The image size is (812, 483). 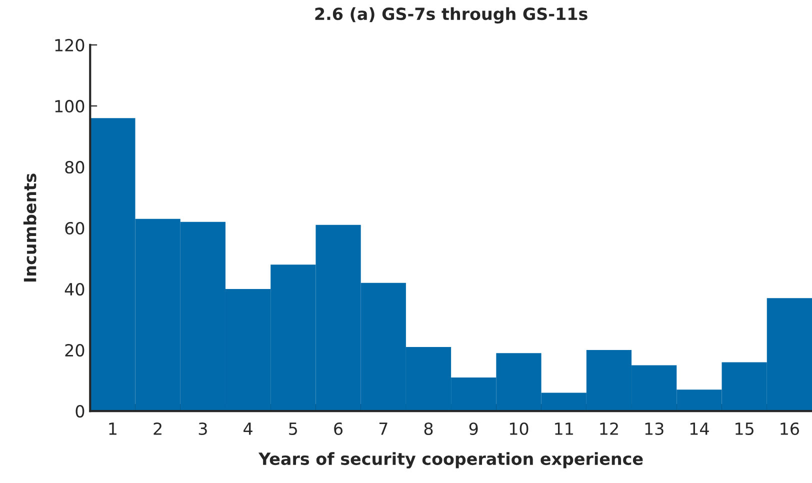 What do you see at coordinates (69, 106) in the screenshot?
I see `y-tick-label: 100` at bounding box center [69, 106].